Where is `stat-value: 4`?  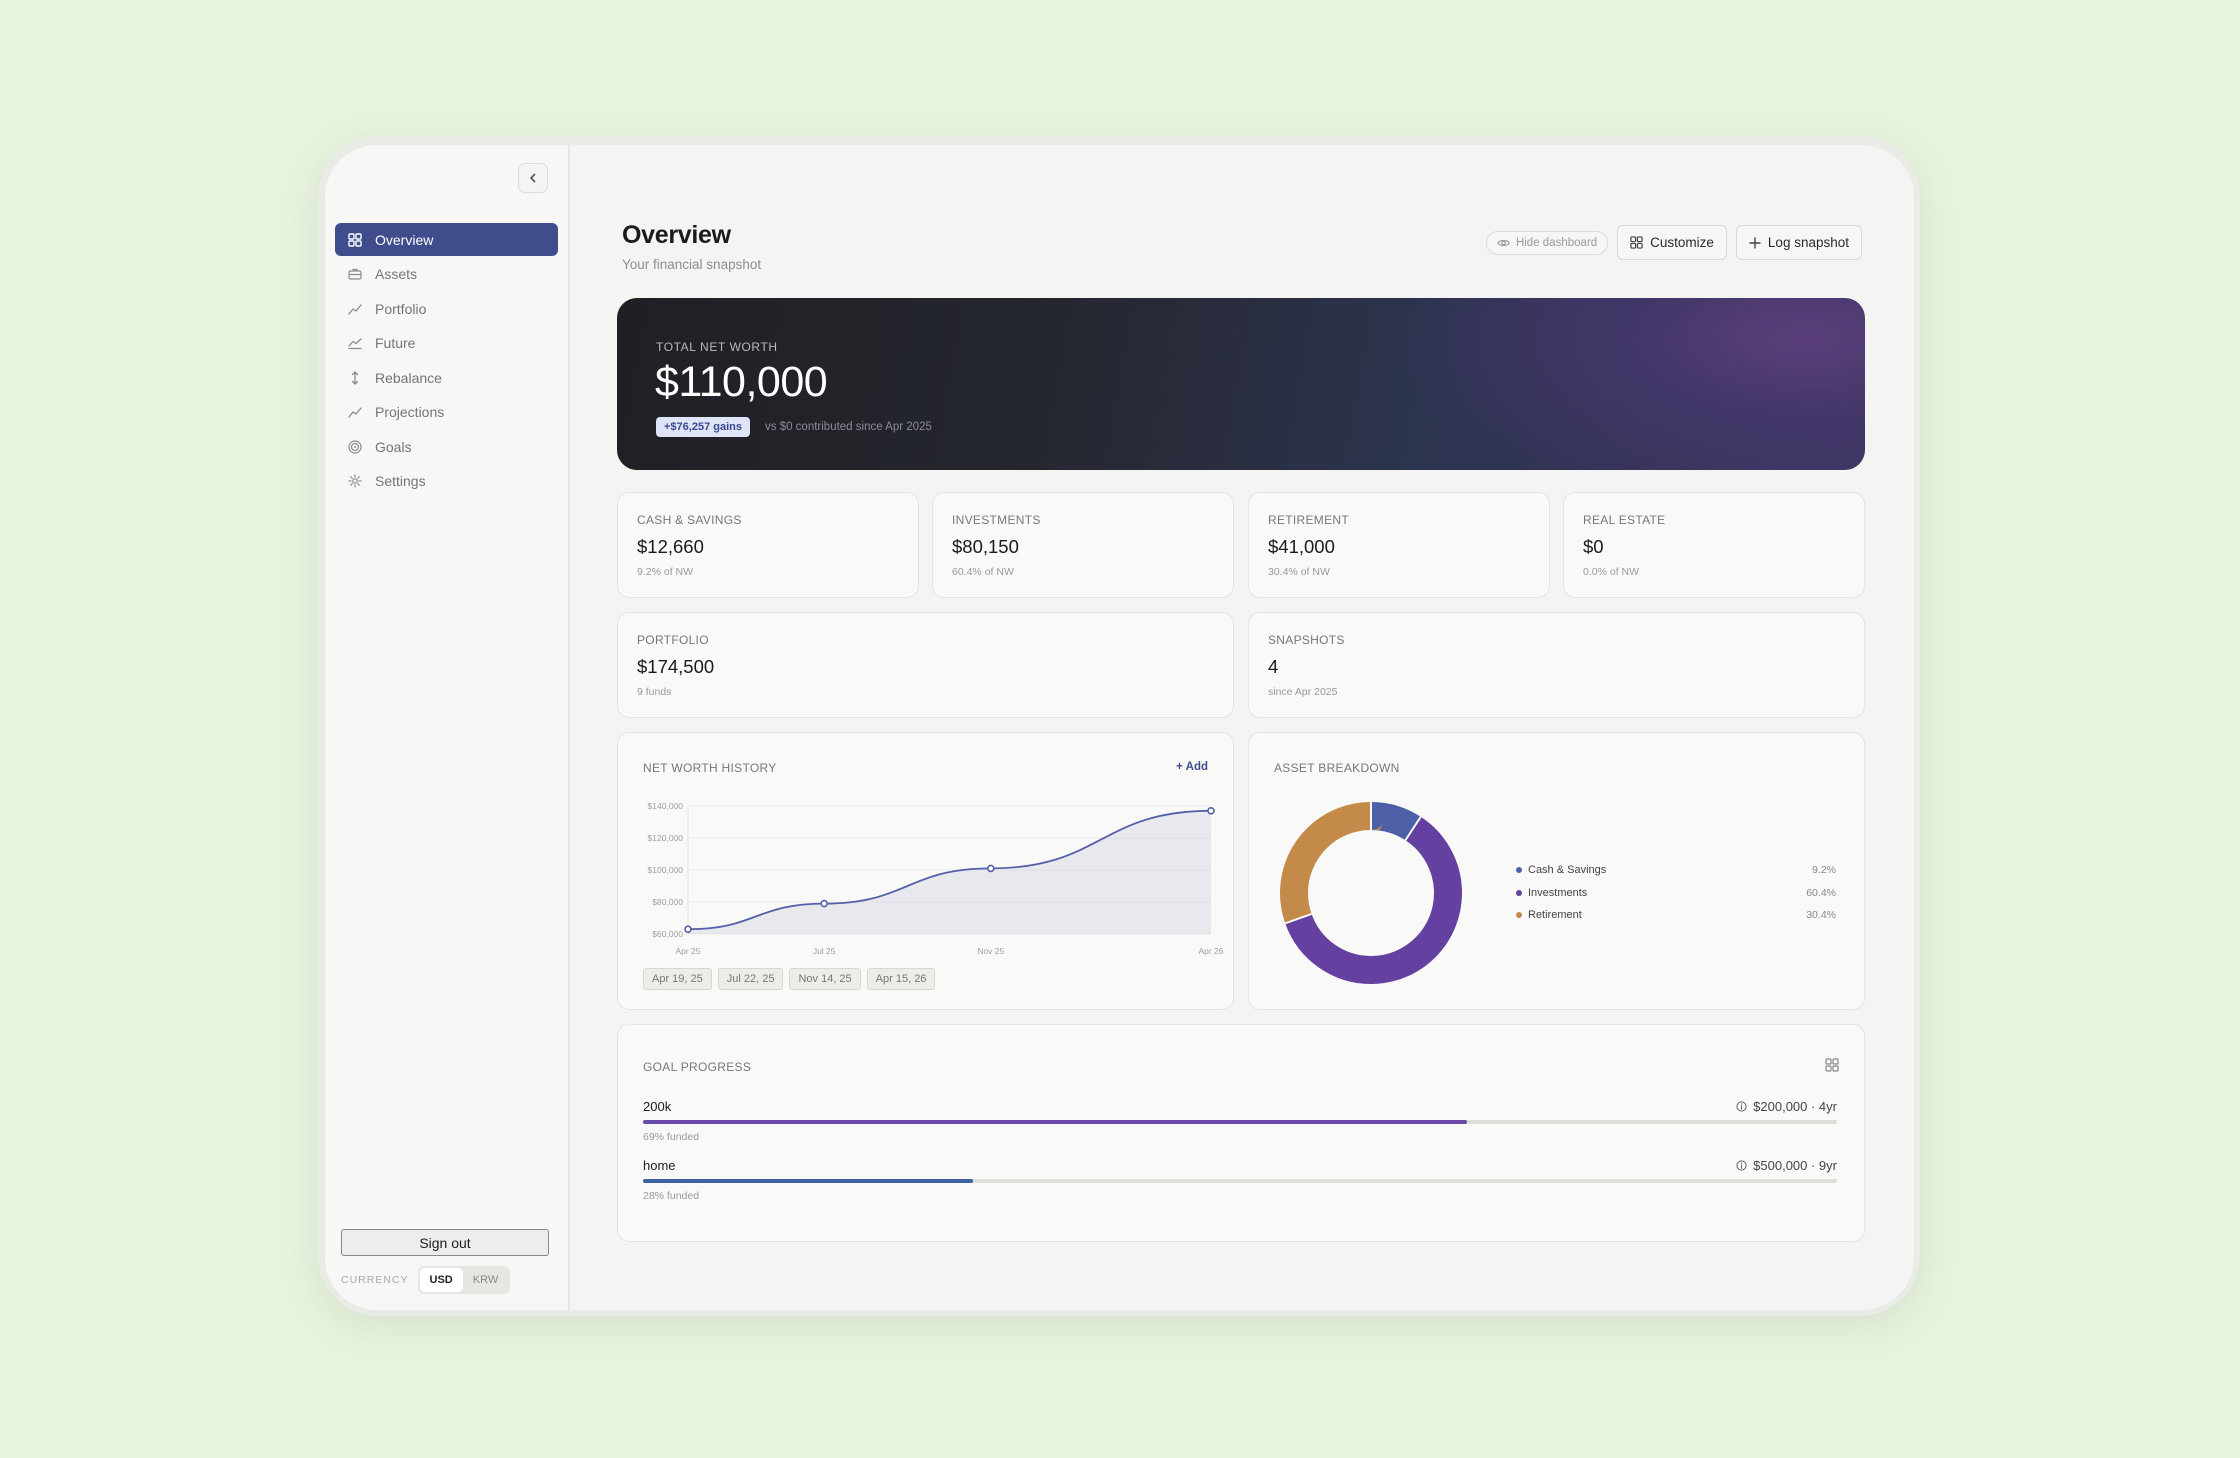
stat-value: 4 is located at coordinates (1273, 666).